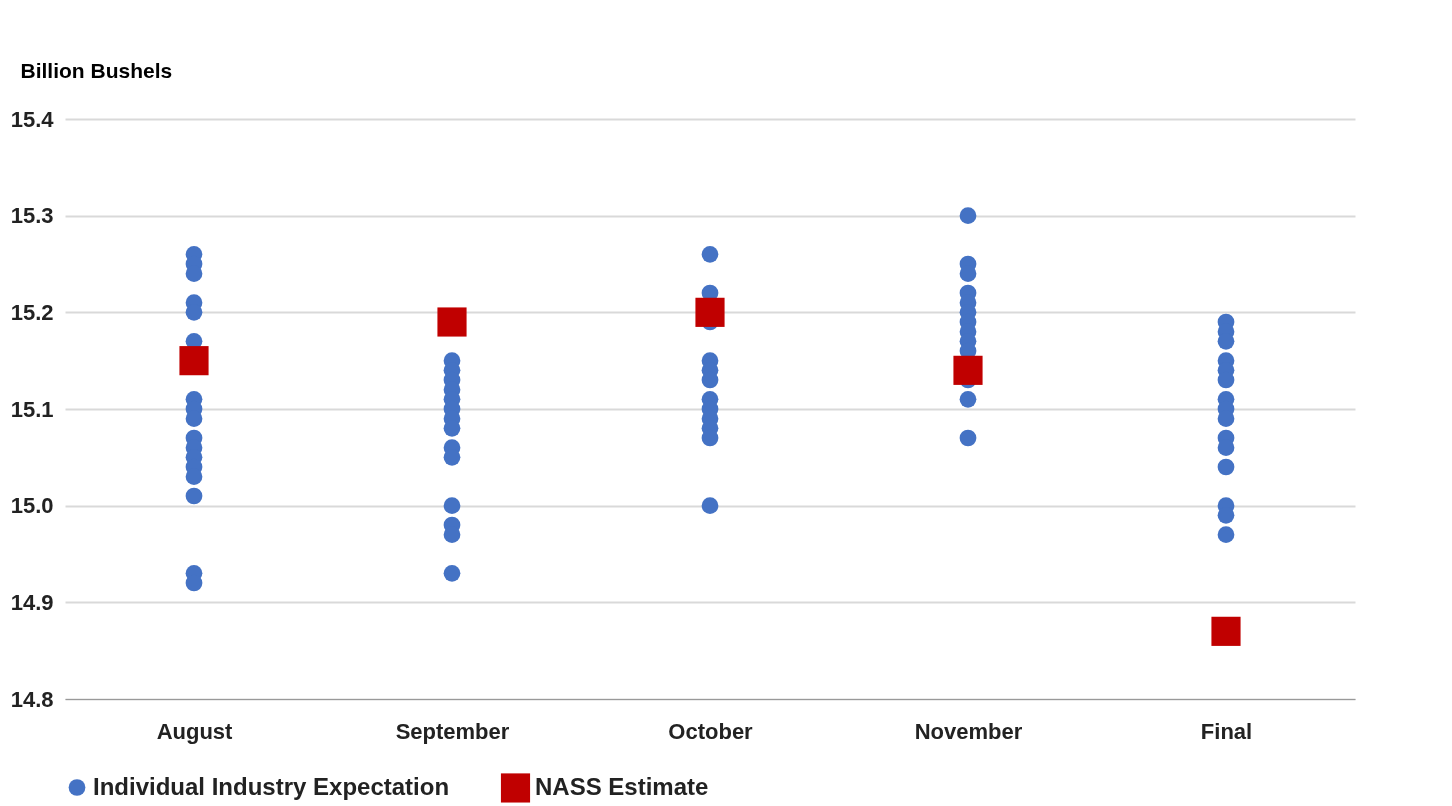 This screenshot has width=1452, height=806. Describe the element at coordinates (711, 731) in the screenshot. I see `x-tick-label: October` at that location.